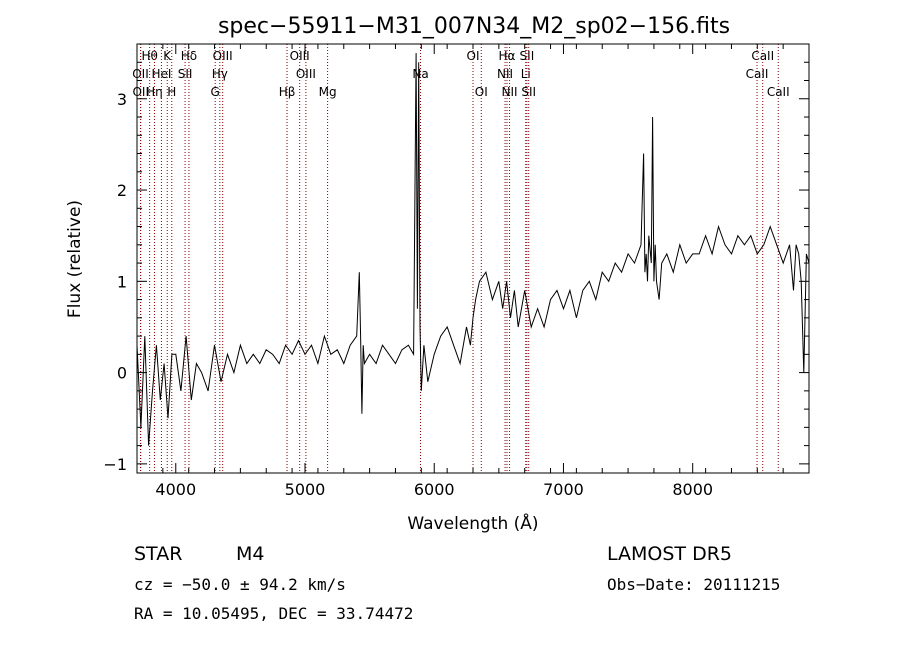 This screenshot has height=649, width=900. I want to click on line-marker-label: G, so click(215, 92).